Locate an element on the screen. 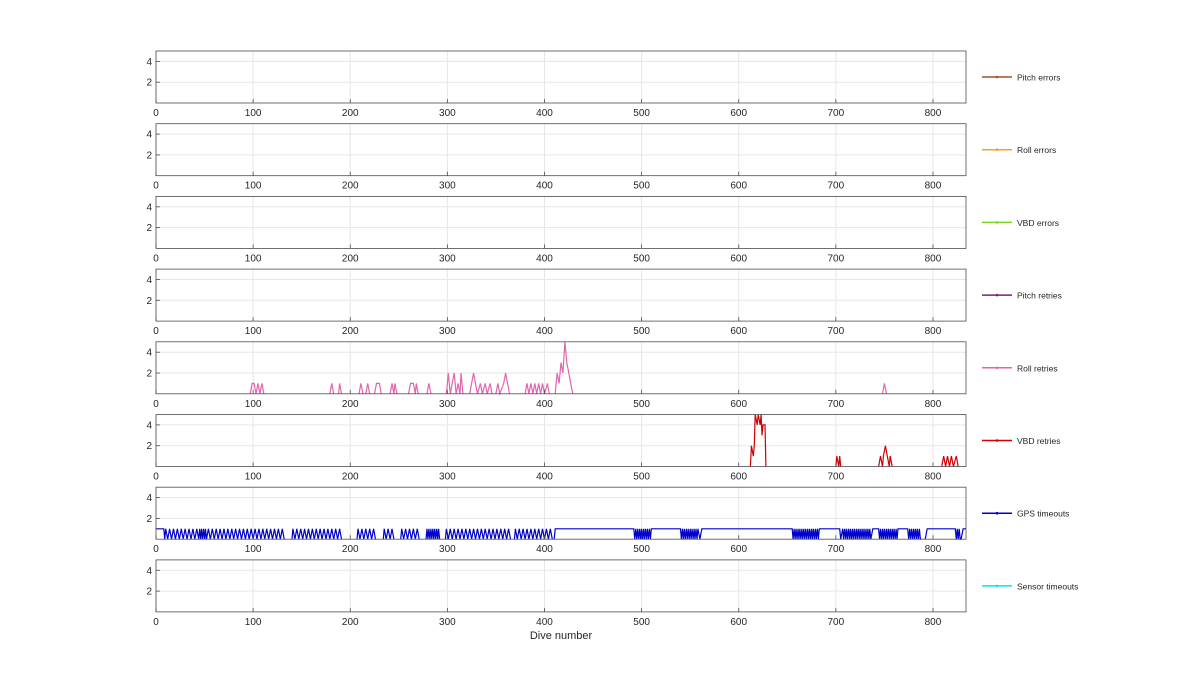 The width and height of the screenshot is (1200, 688). legend-label: Sensor timeouts is located at coordinates (1047, 586).